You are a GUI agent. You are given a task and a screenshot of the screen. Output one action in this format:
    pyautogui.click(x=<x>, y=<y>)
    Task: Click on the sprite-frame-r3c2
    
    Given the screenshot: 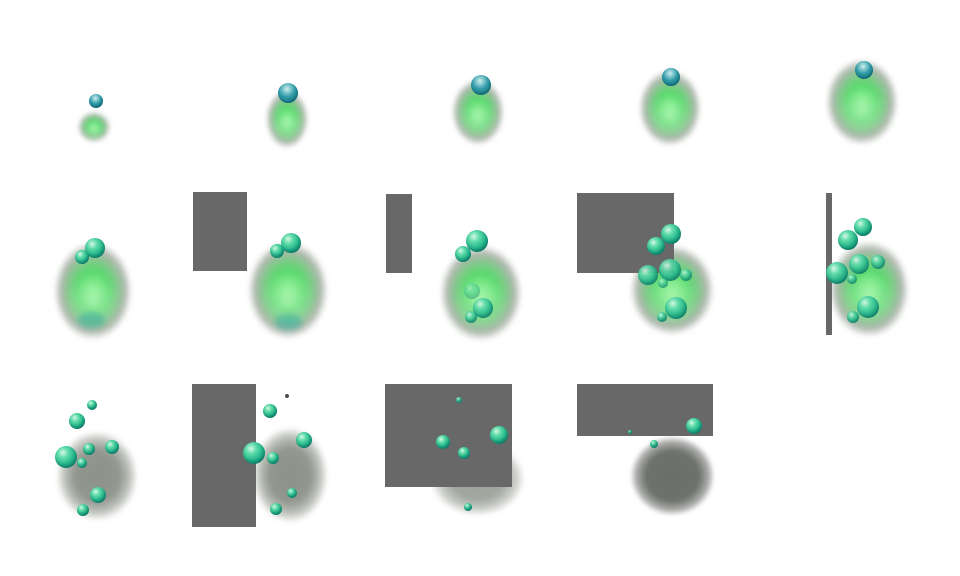 What is the action you would take?
    pyautogui.click(x=288, y=480)
    